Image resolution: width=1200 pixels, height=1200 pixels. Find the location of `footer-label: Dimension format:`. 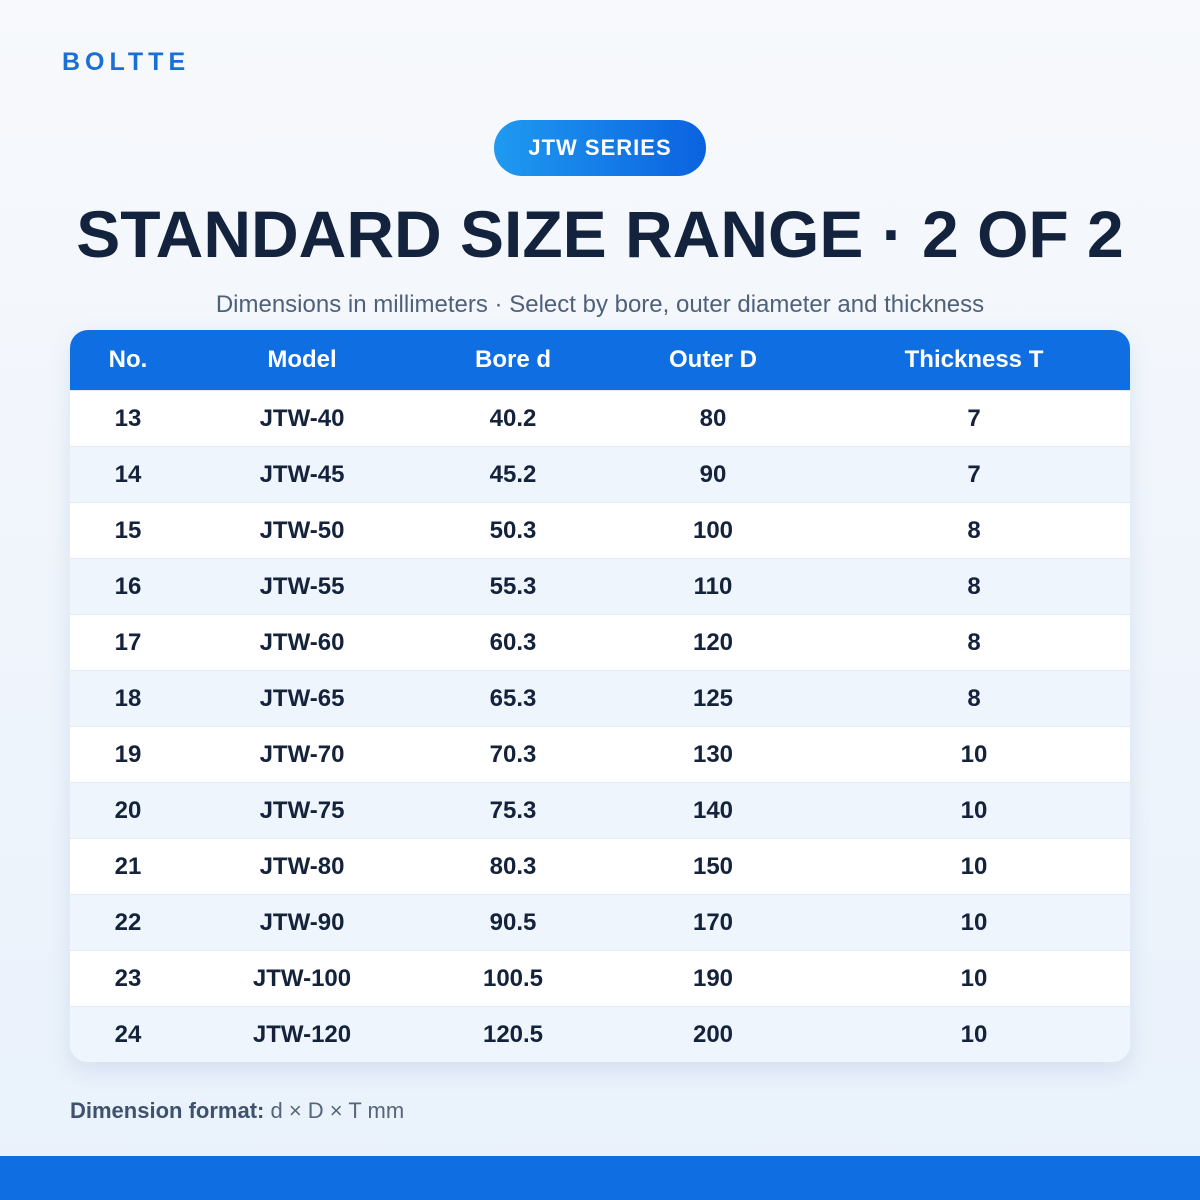

footer-label: Dimension format: is located at coordinates (167, 1110).